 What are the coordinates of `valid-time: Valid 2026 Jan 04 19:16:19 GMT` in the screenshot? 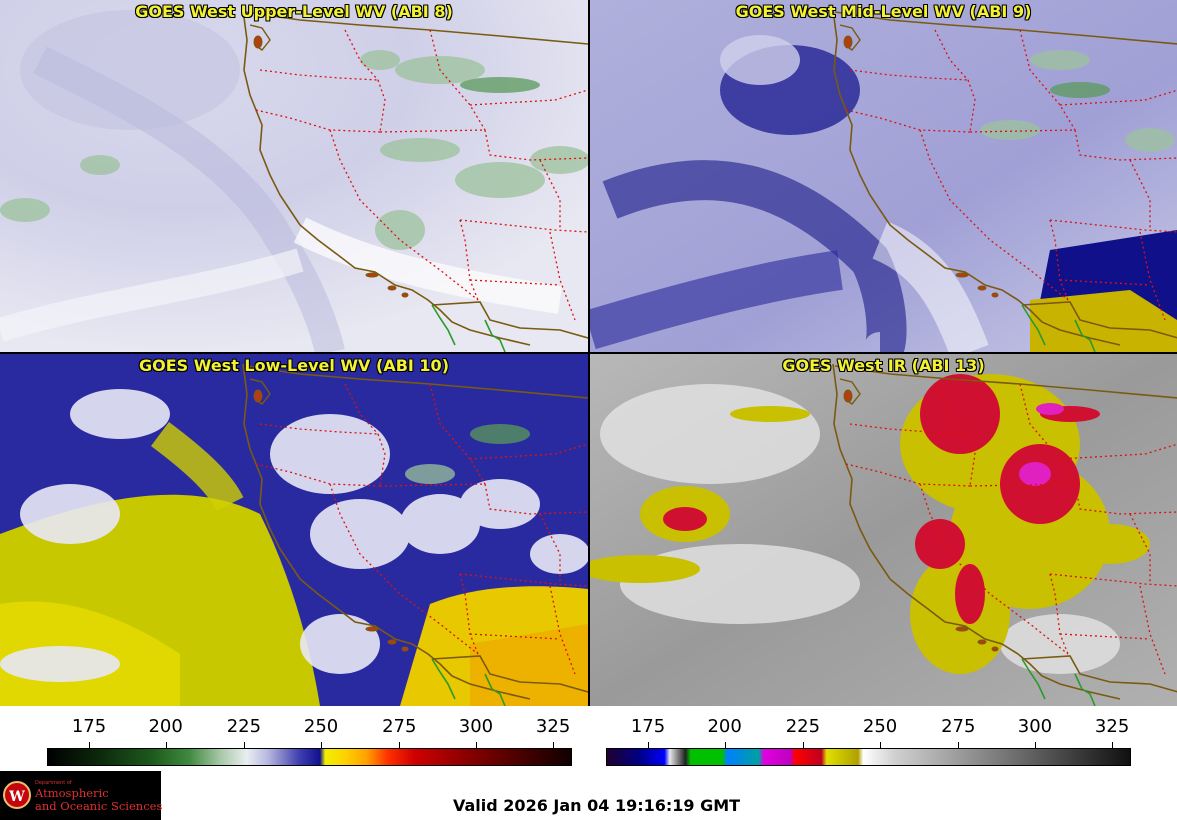 It's located at (597, 805).